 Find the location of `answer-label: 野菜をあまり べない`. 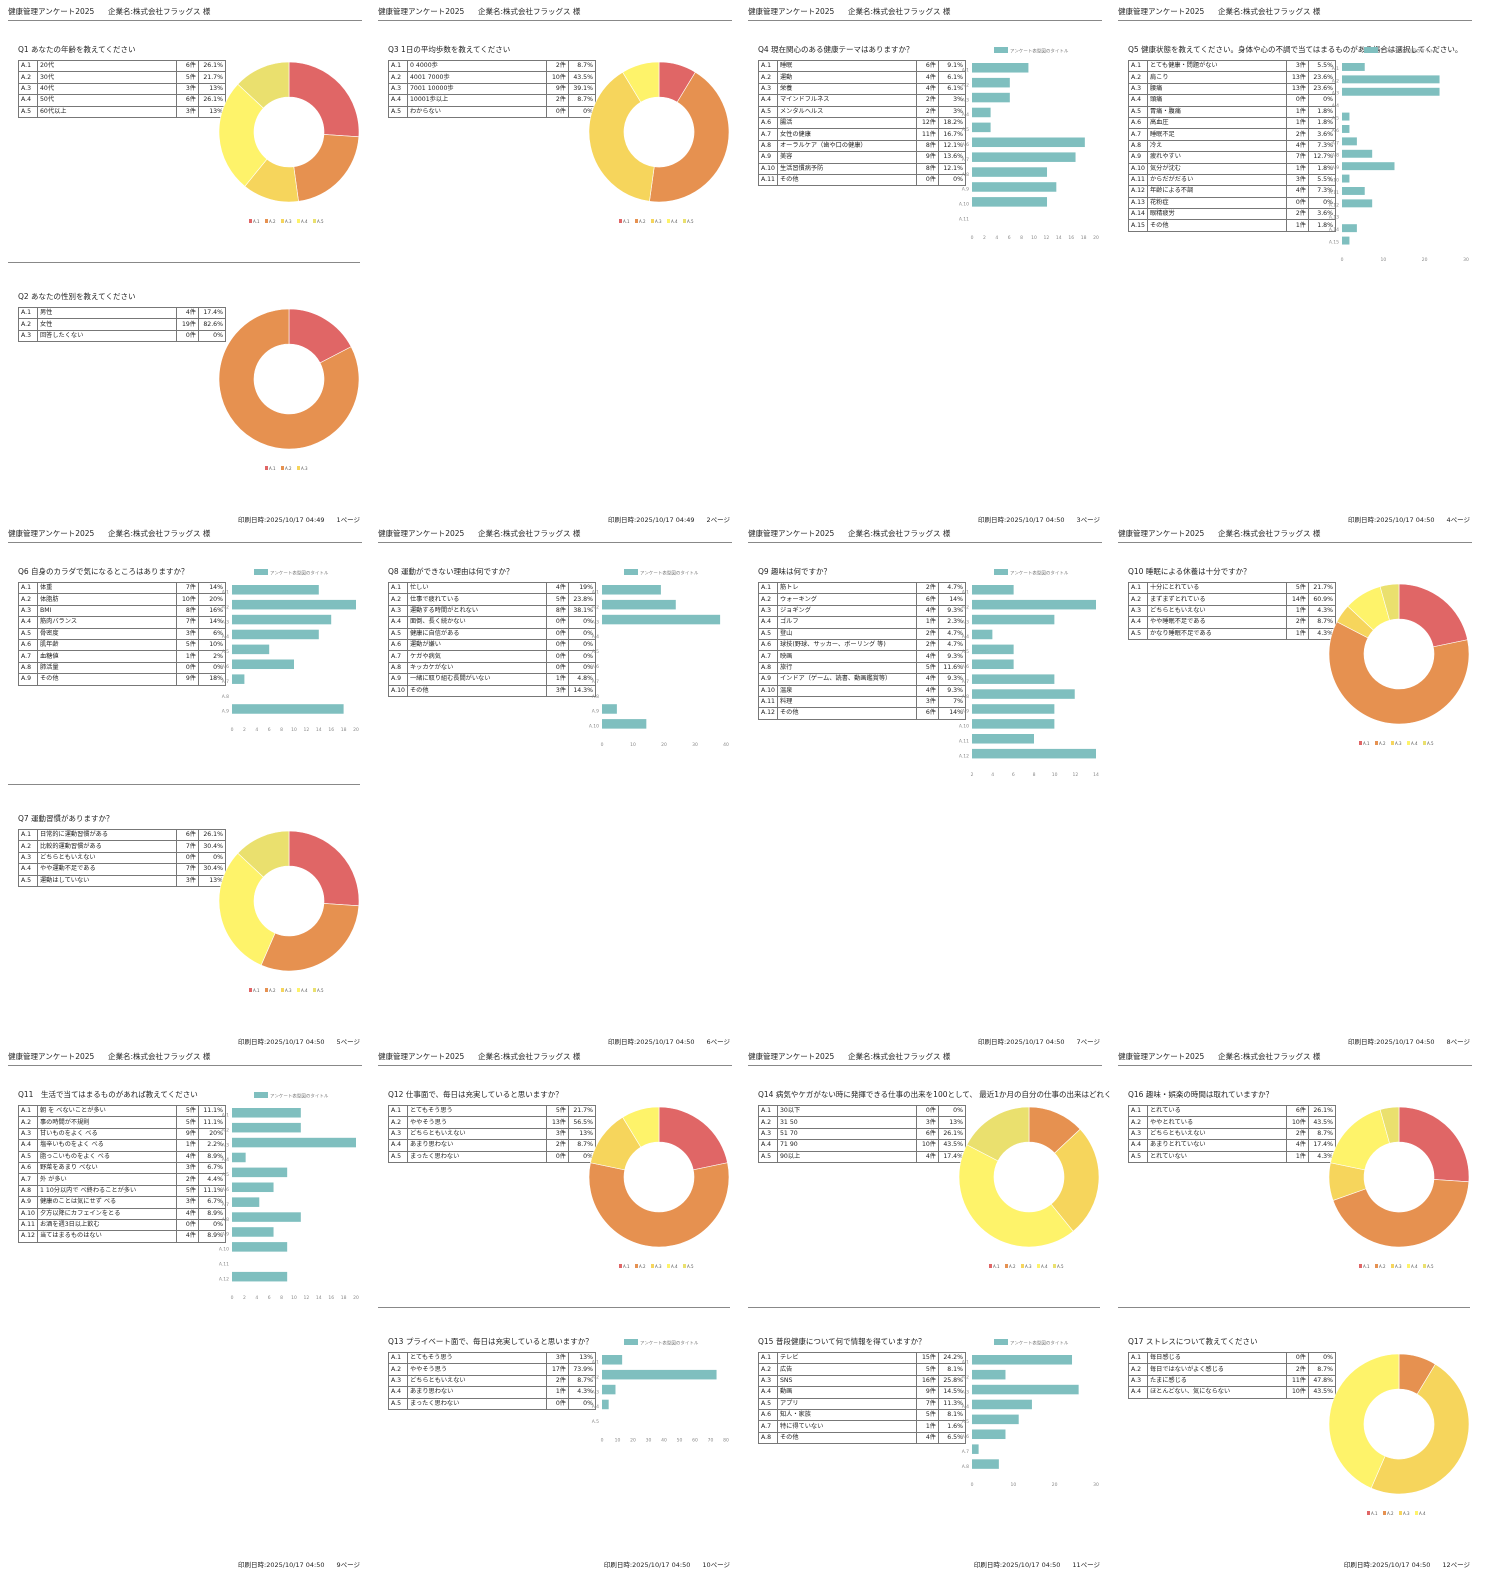

answer-label: 野菜をあまり べない is located at coordinates (107, 1168).